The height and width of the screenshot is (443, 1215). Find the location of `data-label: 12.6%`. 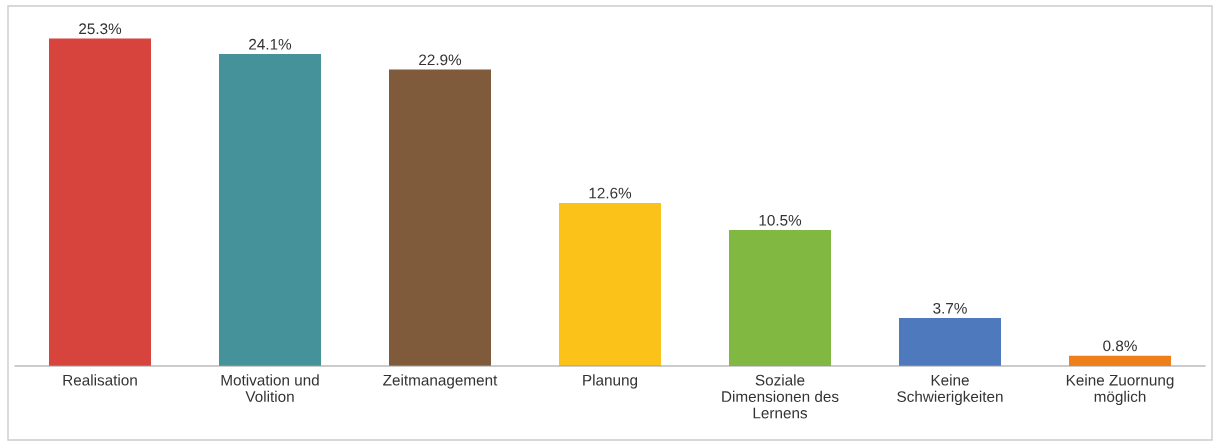

data-label: 12.6% is located at coordinates (610, 193).